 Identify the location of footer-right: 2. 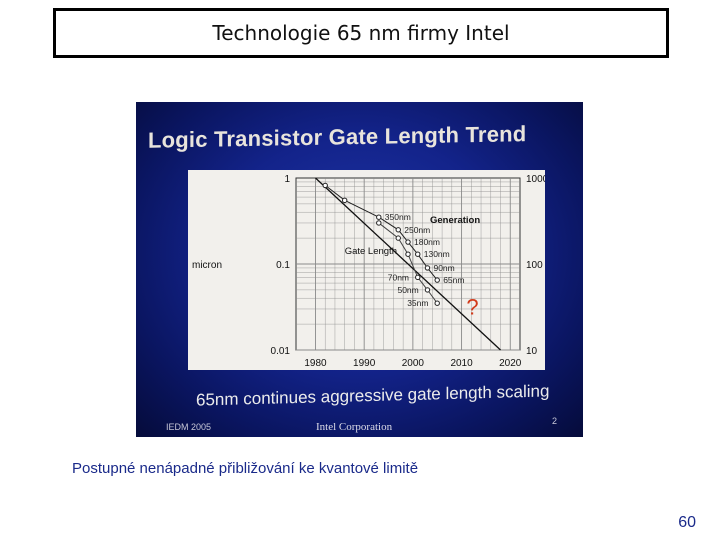
(555, 421).